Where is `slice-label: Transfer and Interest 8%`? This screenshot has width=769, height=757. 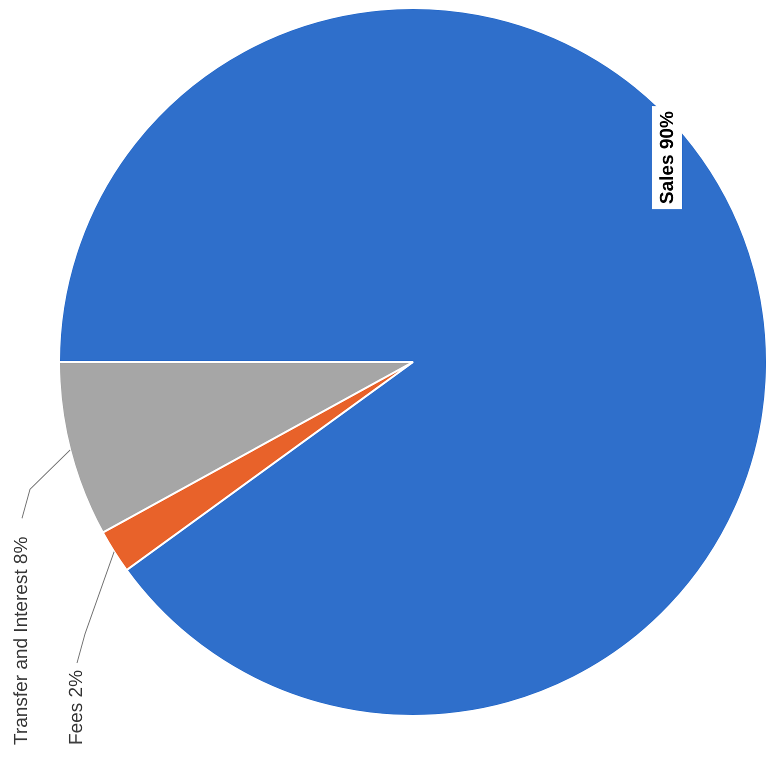
slice-label: Transfer and Interest 8% is located at coordinates (21, 640).